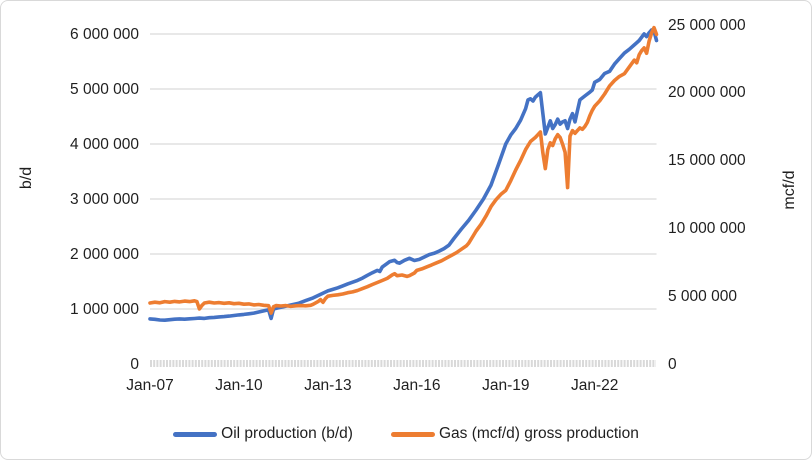 Image resolution: width=812 pixels, height=460 pixels. What do you see at coordinates (506, 385) in the screenshot?
I see `x-axis-tick-label: Jan-19` at bounding box center [506, 385].